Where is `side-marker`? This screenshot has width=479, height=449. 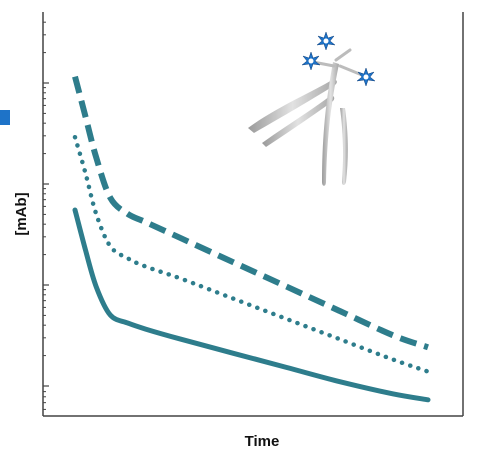
side-marker is located at coordinates (5, 117).